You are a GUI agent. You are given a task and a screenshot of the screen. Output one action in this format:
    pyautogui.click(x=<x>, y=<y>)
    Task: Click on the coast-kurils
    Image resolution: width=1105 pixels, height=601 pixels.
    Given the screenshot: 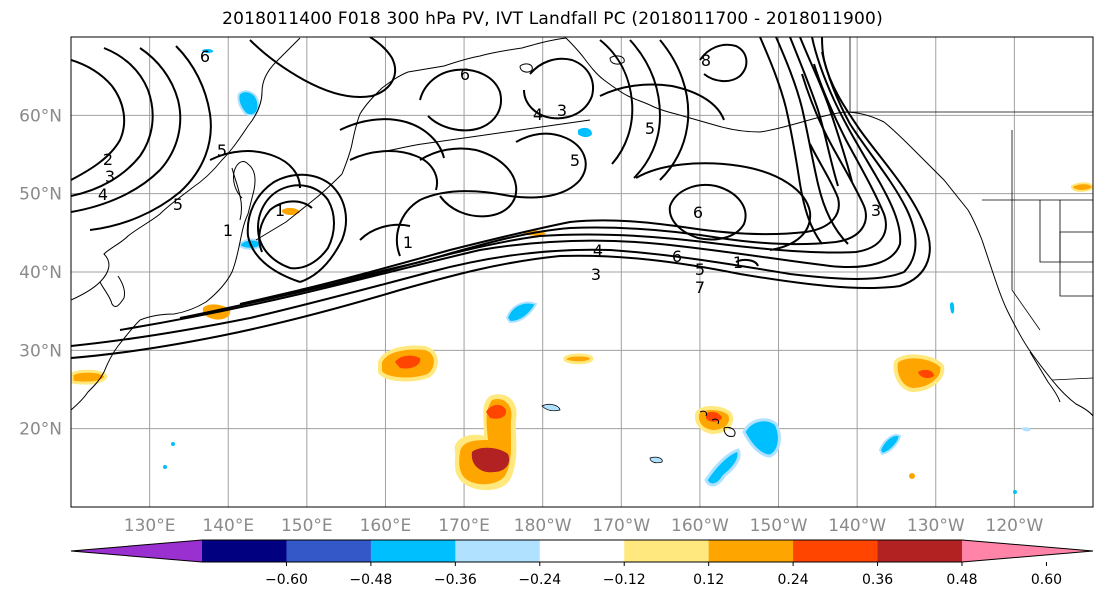 What is the action you would take?
    pyautogui.click(x=299, y=207)
    